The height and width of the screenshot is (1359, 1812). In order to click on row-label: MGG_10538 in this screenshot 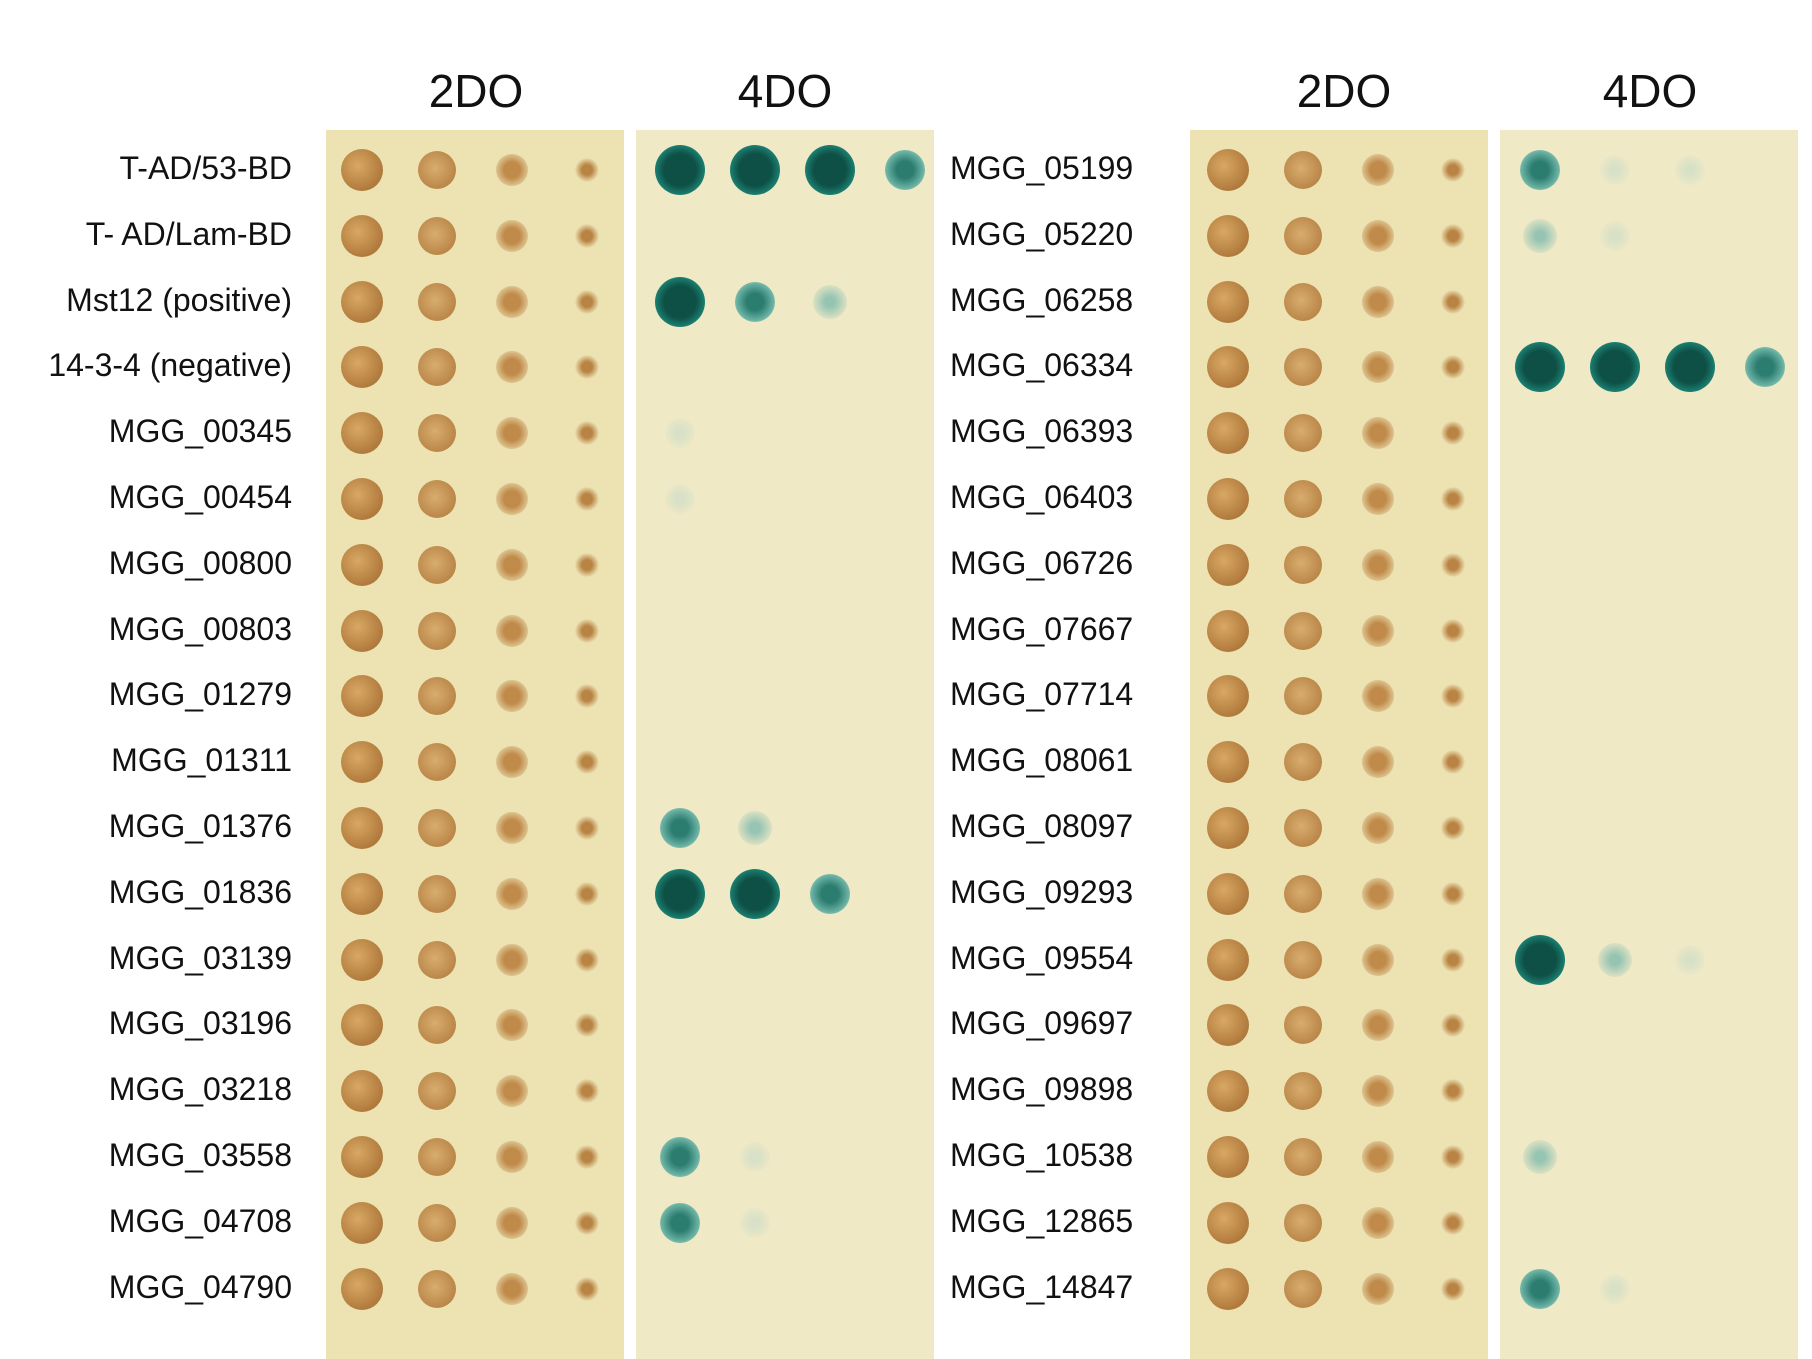, I will do `click(1042, 1155)`.